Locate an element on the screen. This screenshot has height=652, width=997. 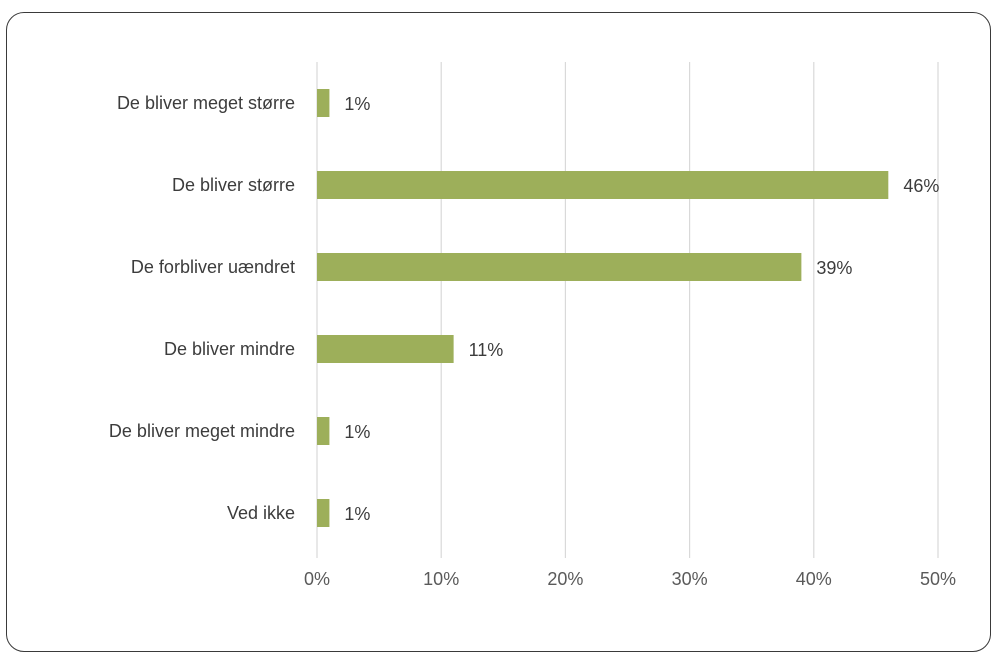
x-axis-tick-labels: 0% 10% 20% 30% 40% 50% is located at coordinates (630, 579).